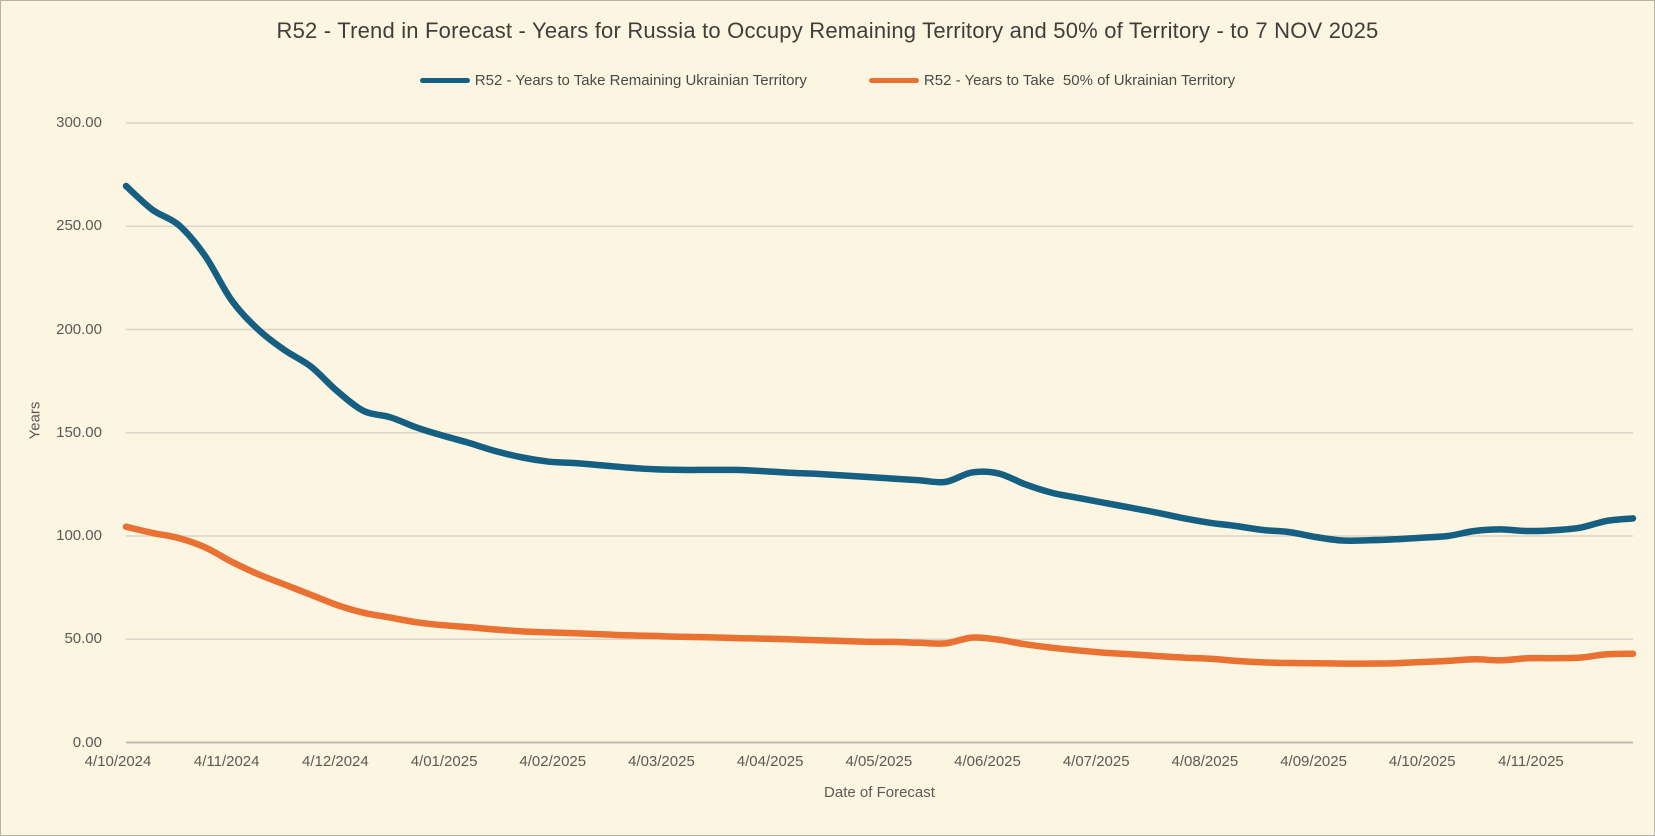 The height and width of the screenshot is (836, 1655). Describe the element at coordinates (879, 792) in the screenshot. I see `x-axis-title: Date of Forecast` at that location.